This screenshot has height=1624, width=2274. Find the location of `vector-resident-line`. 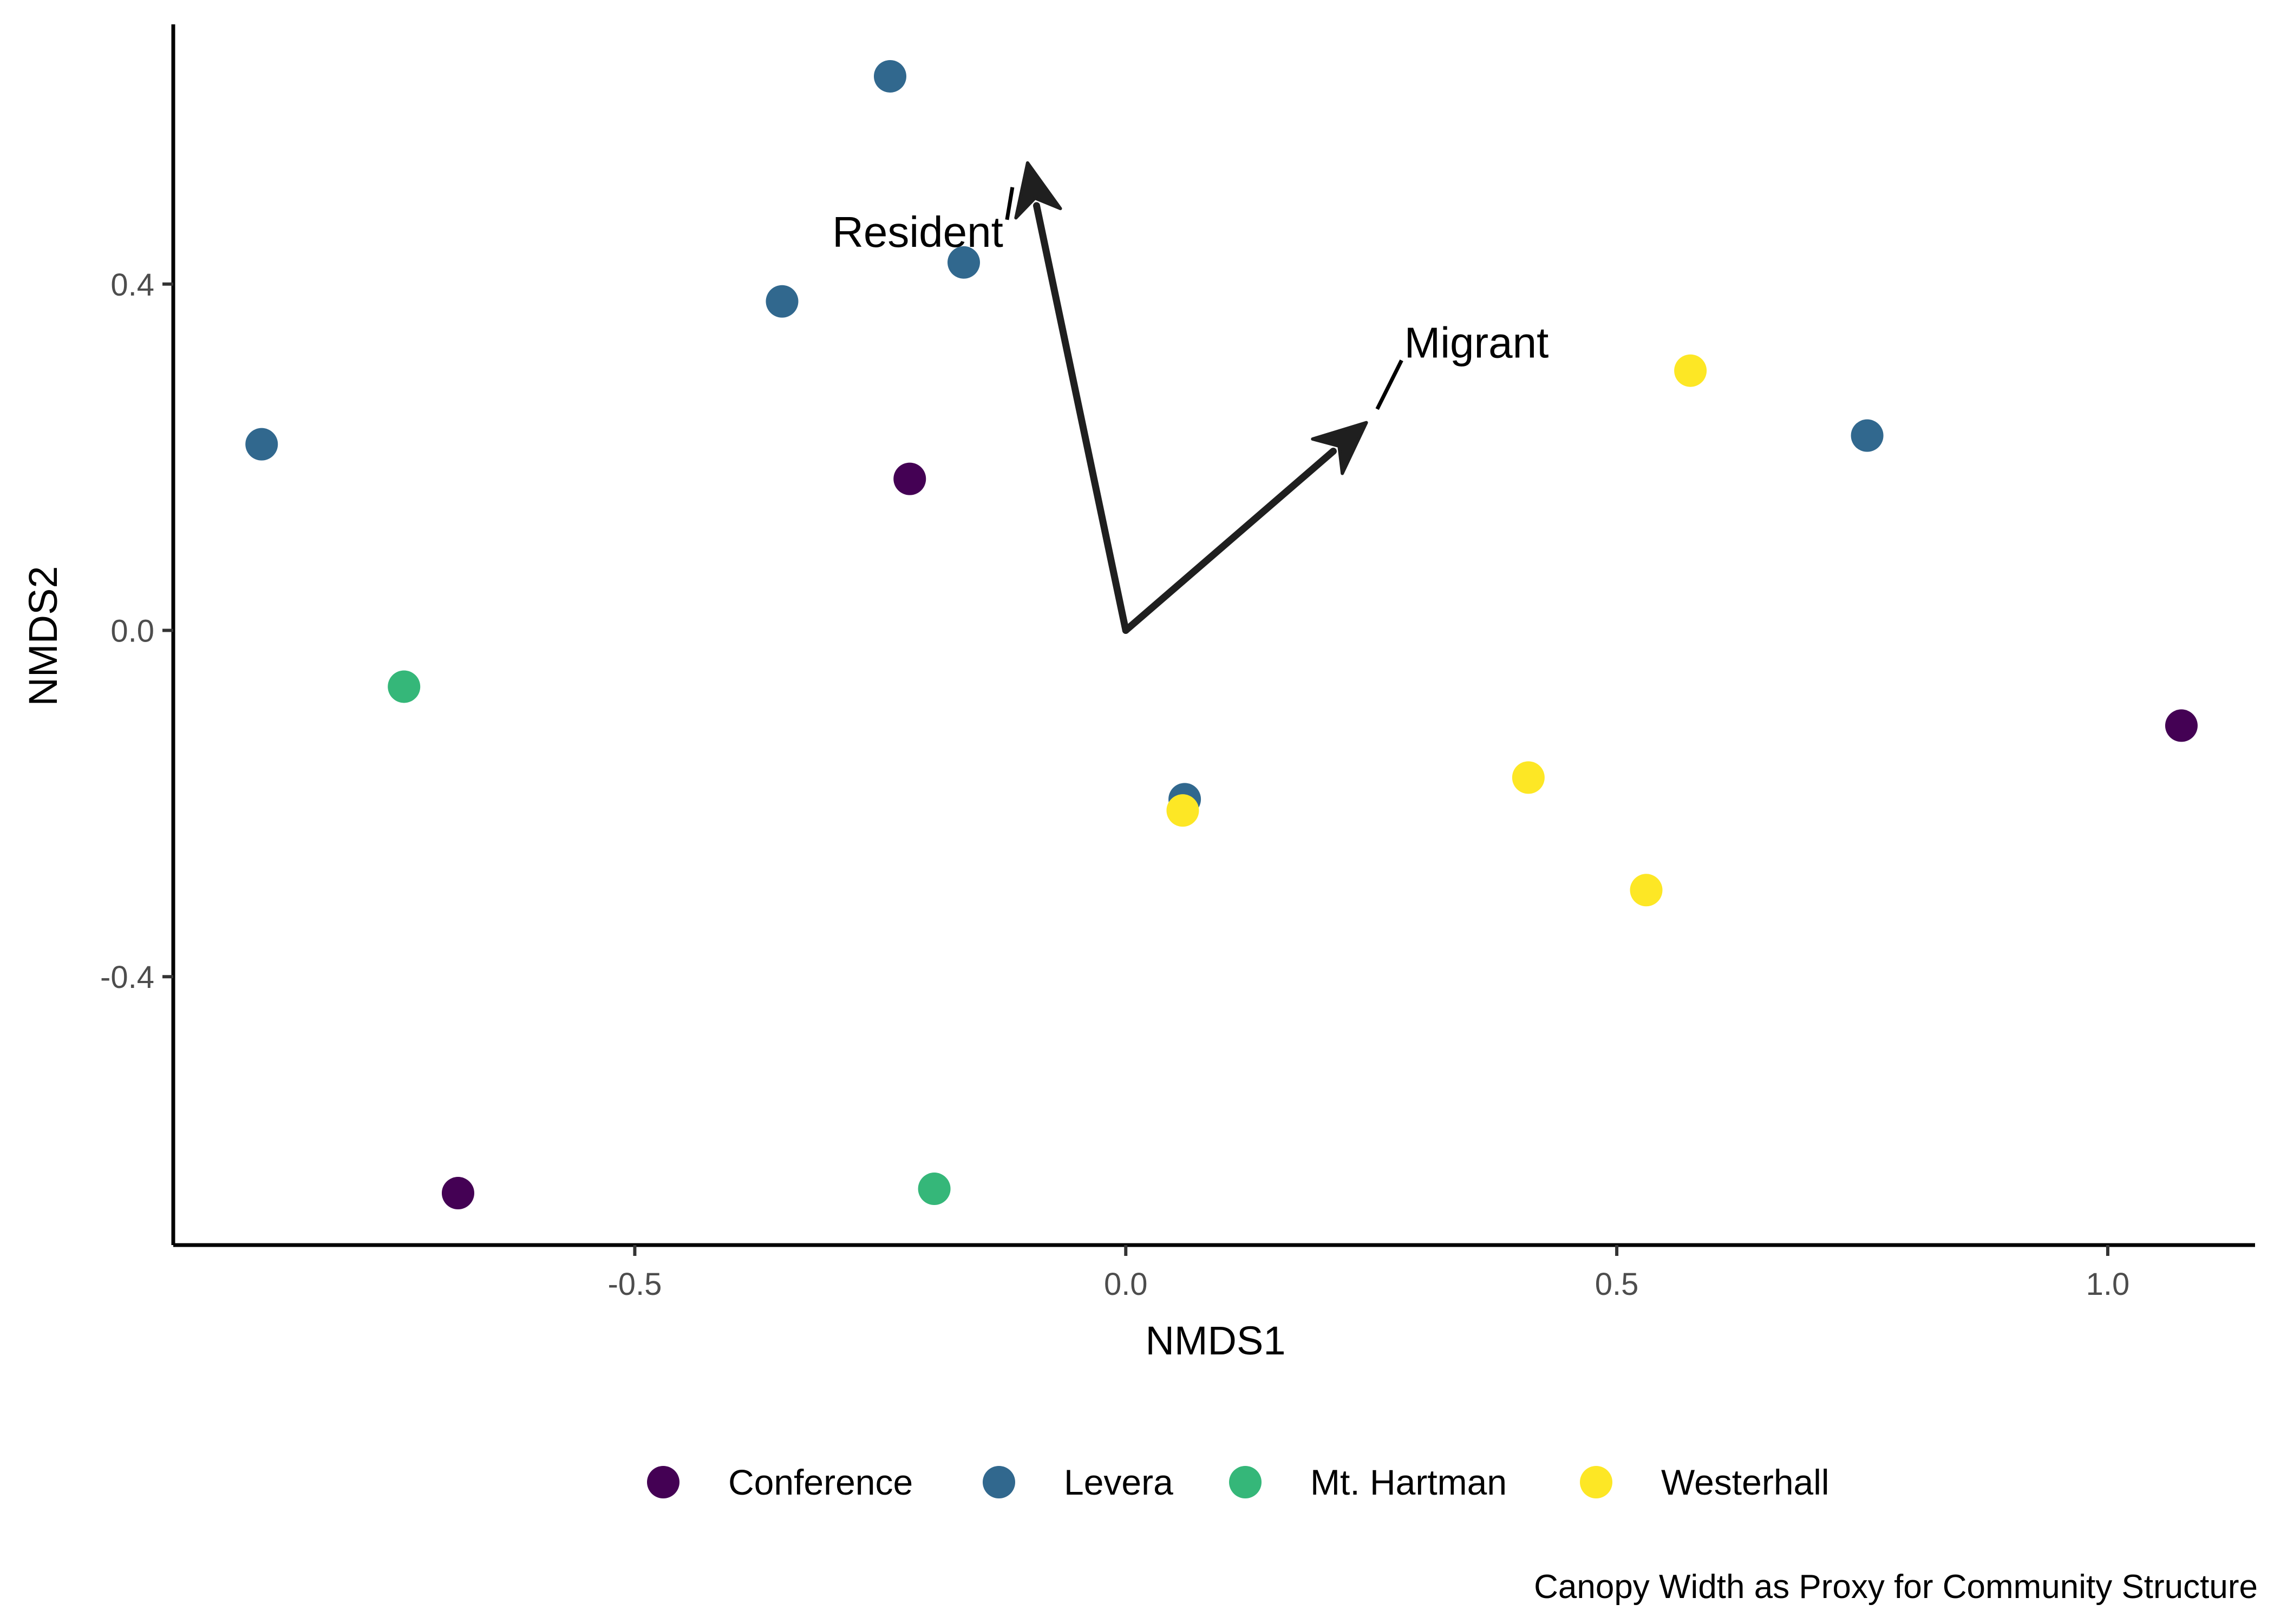

vector-resident-line is located at coordinates (1081, 418).